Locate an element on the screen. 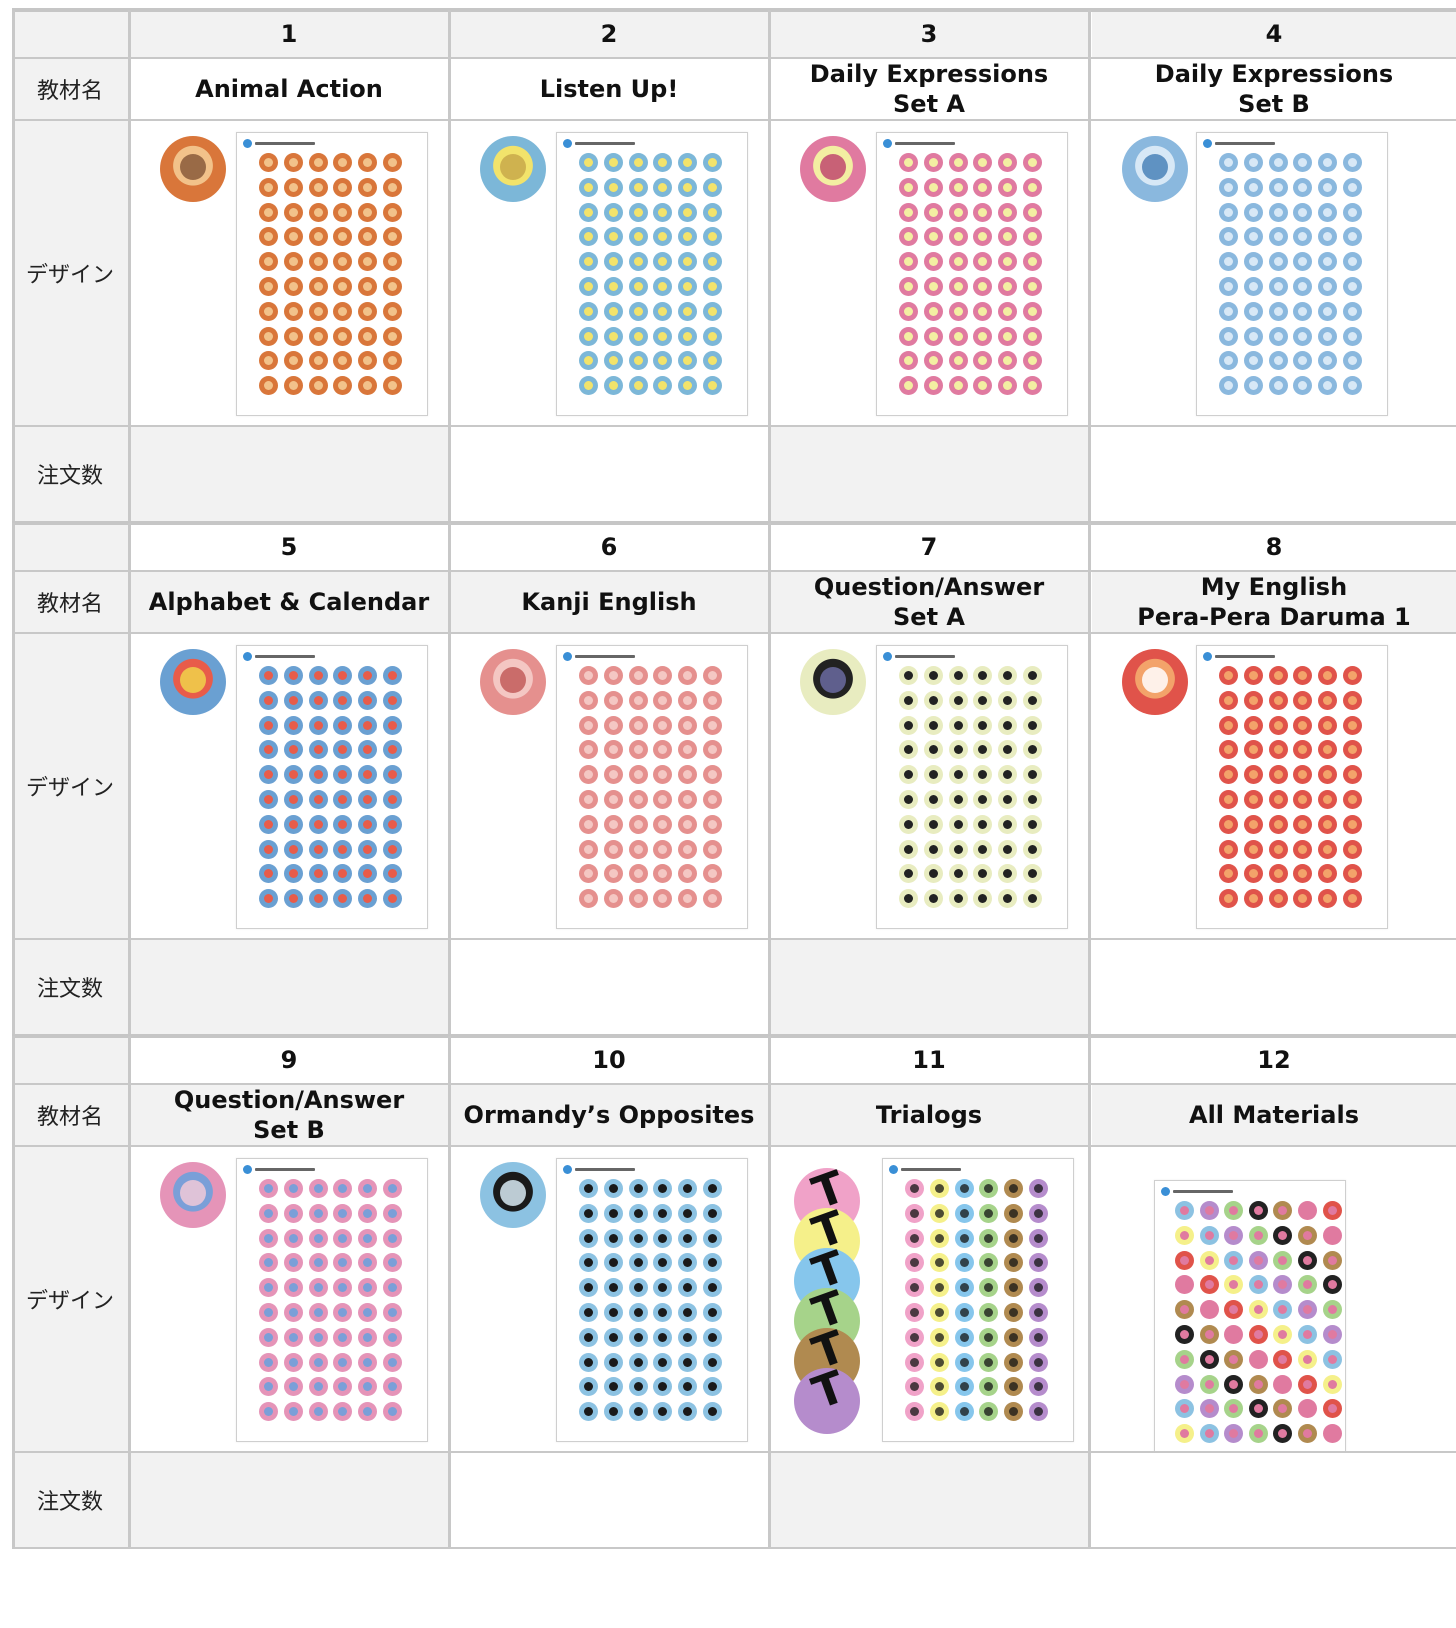 The image size is (1456, 1628). product-column: 12 All Materials is located at coordinates (1274, 1292).